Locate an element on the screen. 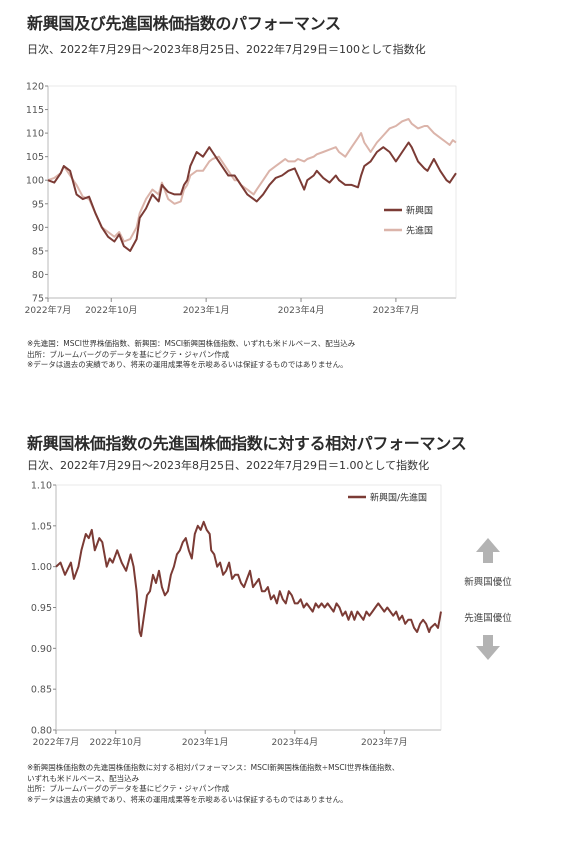 The image size is (582, 841). chart-2-x-tick-label: 2023年1月 is located at coordinates (205, 742).